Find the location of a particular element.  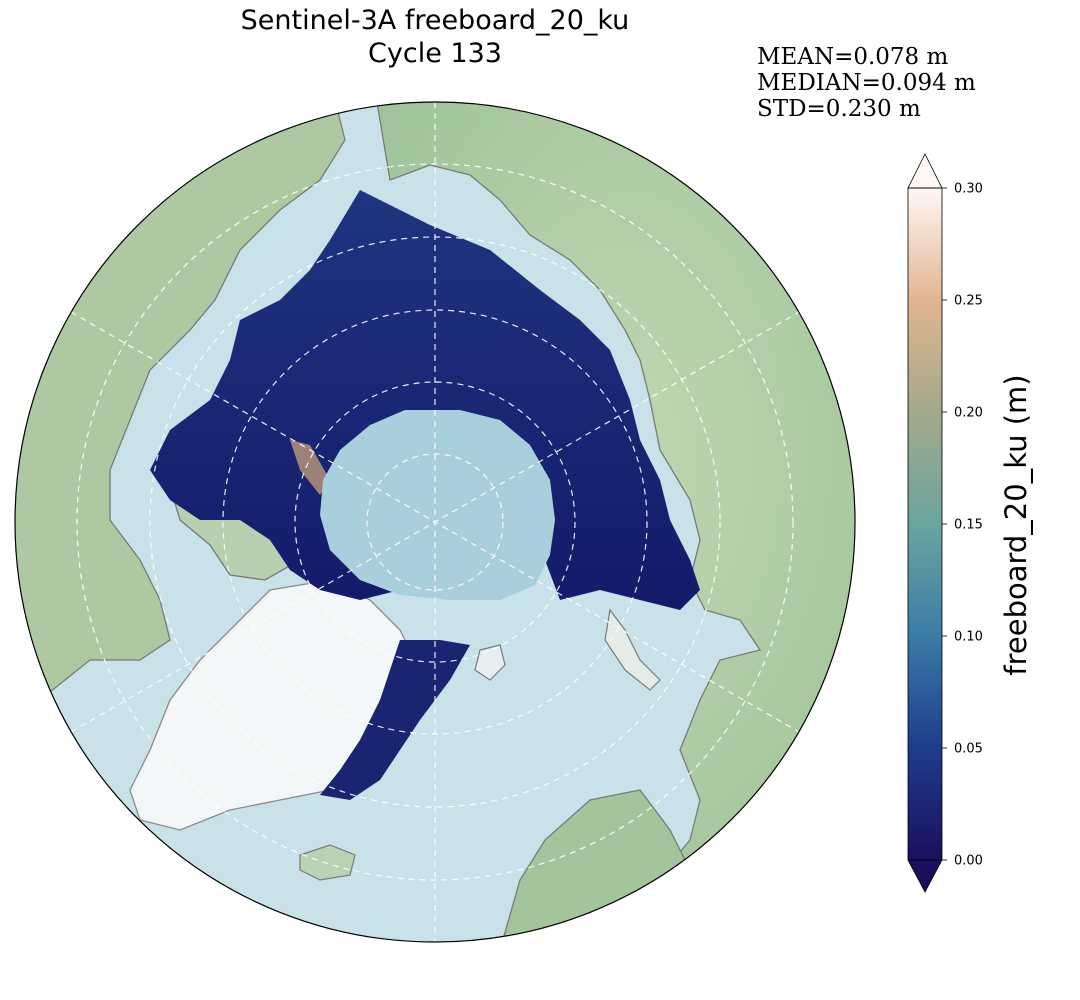

land-iceland is located at coordinates (327, 862).